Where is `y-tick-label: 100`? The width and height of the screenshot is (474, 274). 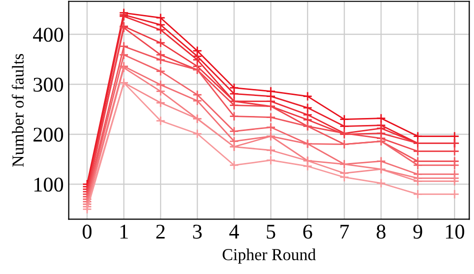
y-tick-label: 100 is located at coordinates (49, 185).